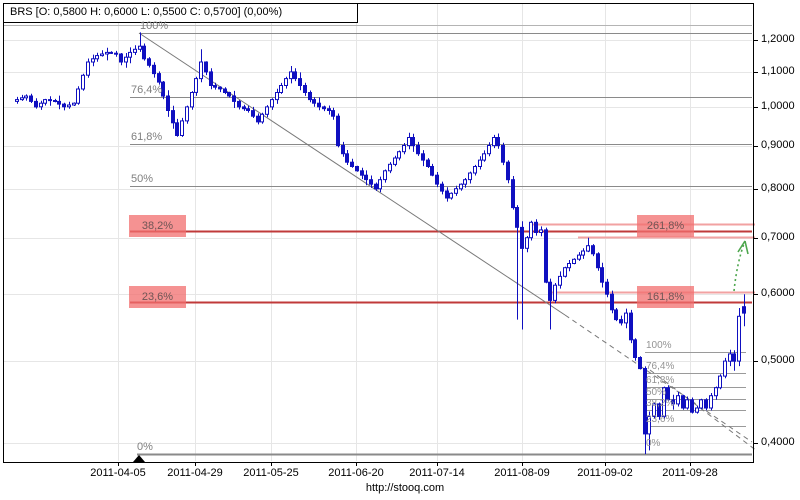  What do you see at coordinates (180, 13) in the screenshot?
I see `title-box` at bounding box center [180, 13].